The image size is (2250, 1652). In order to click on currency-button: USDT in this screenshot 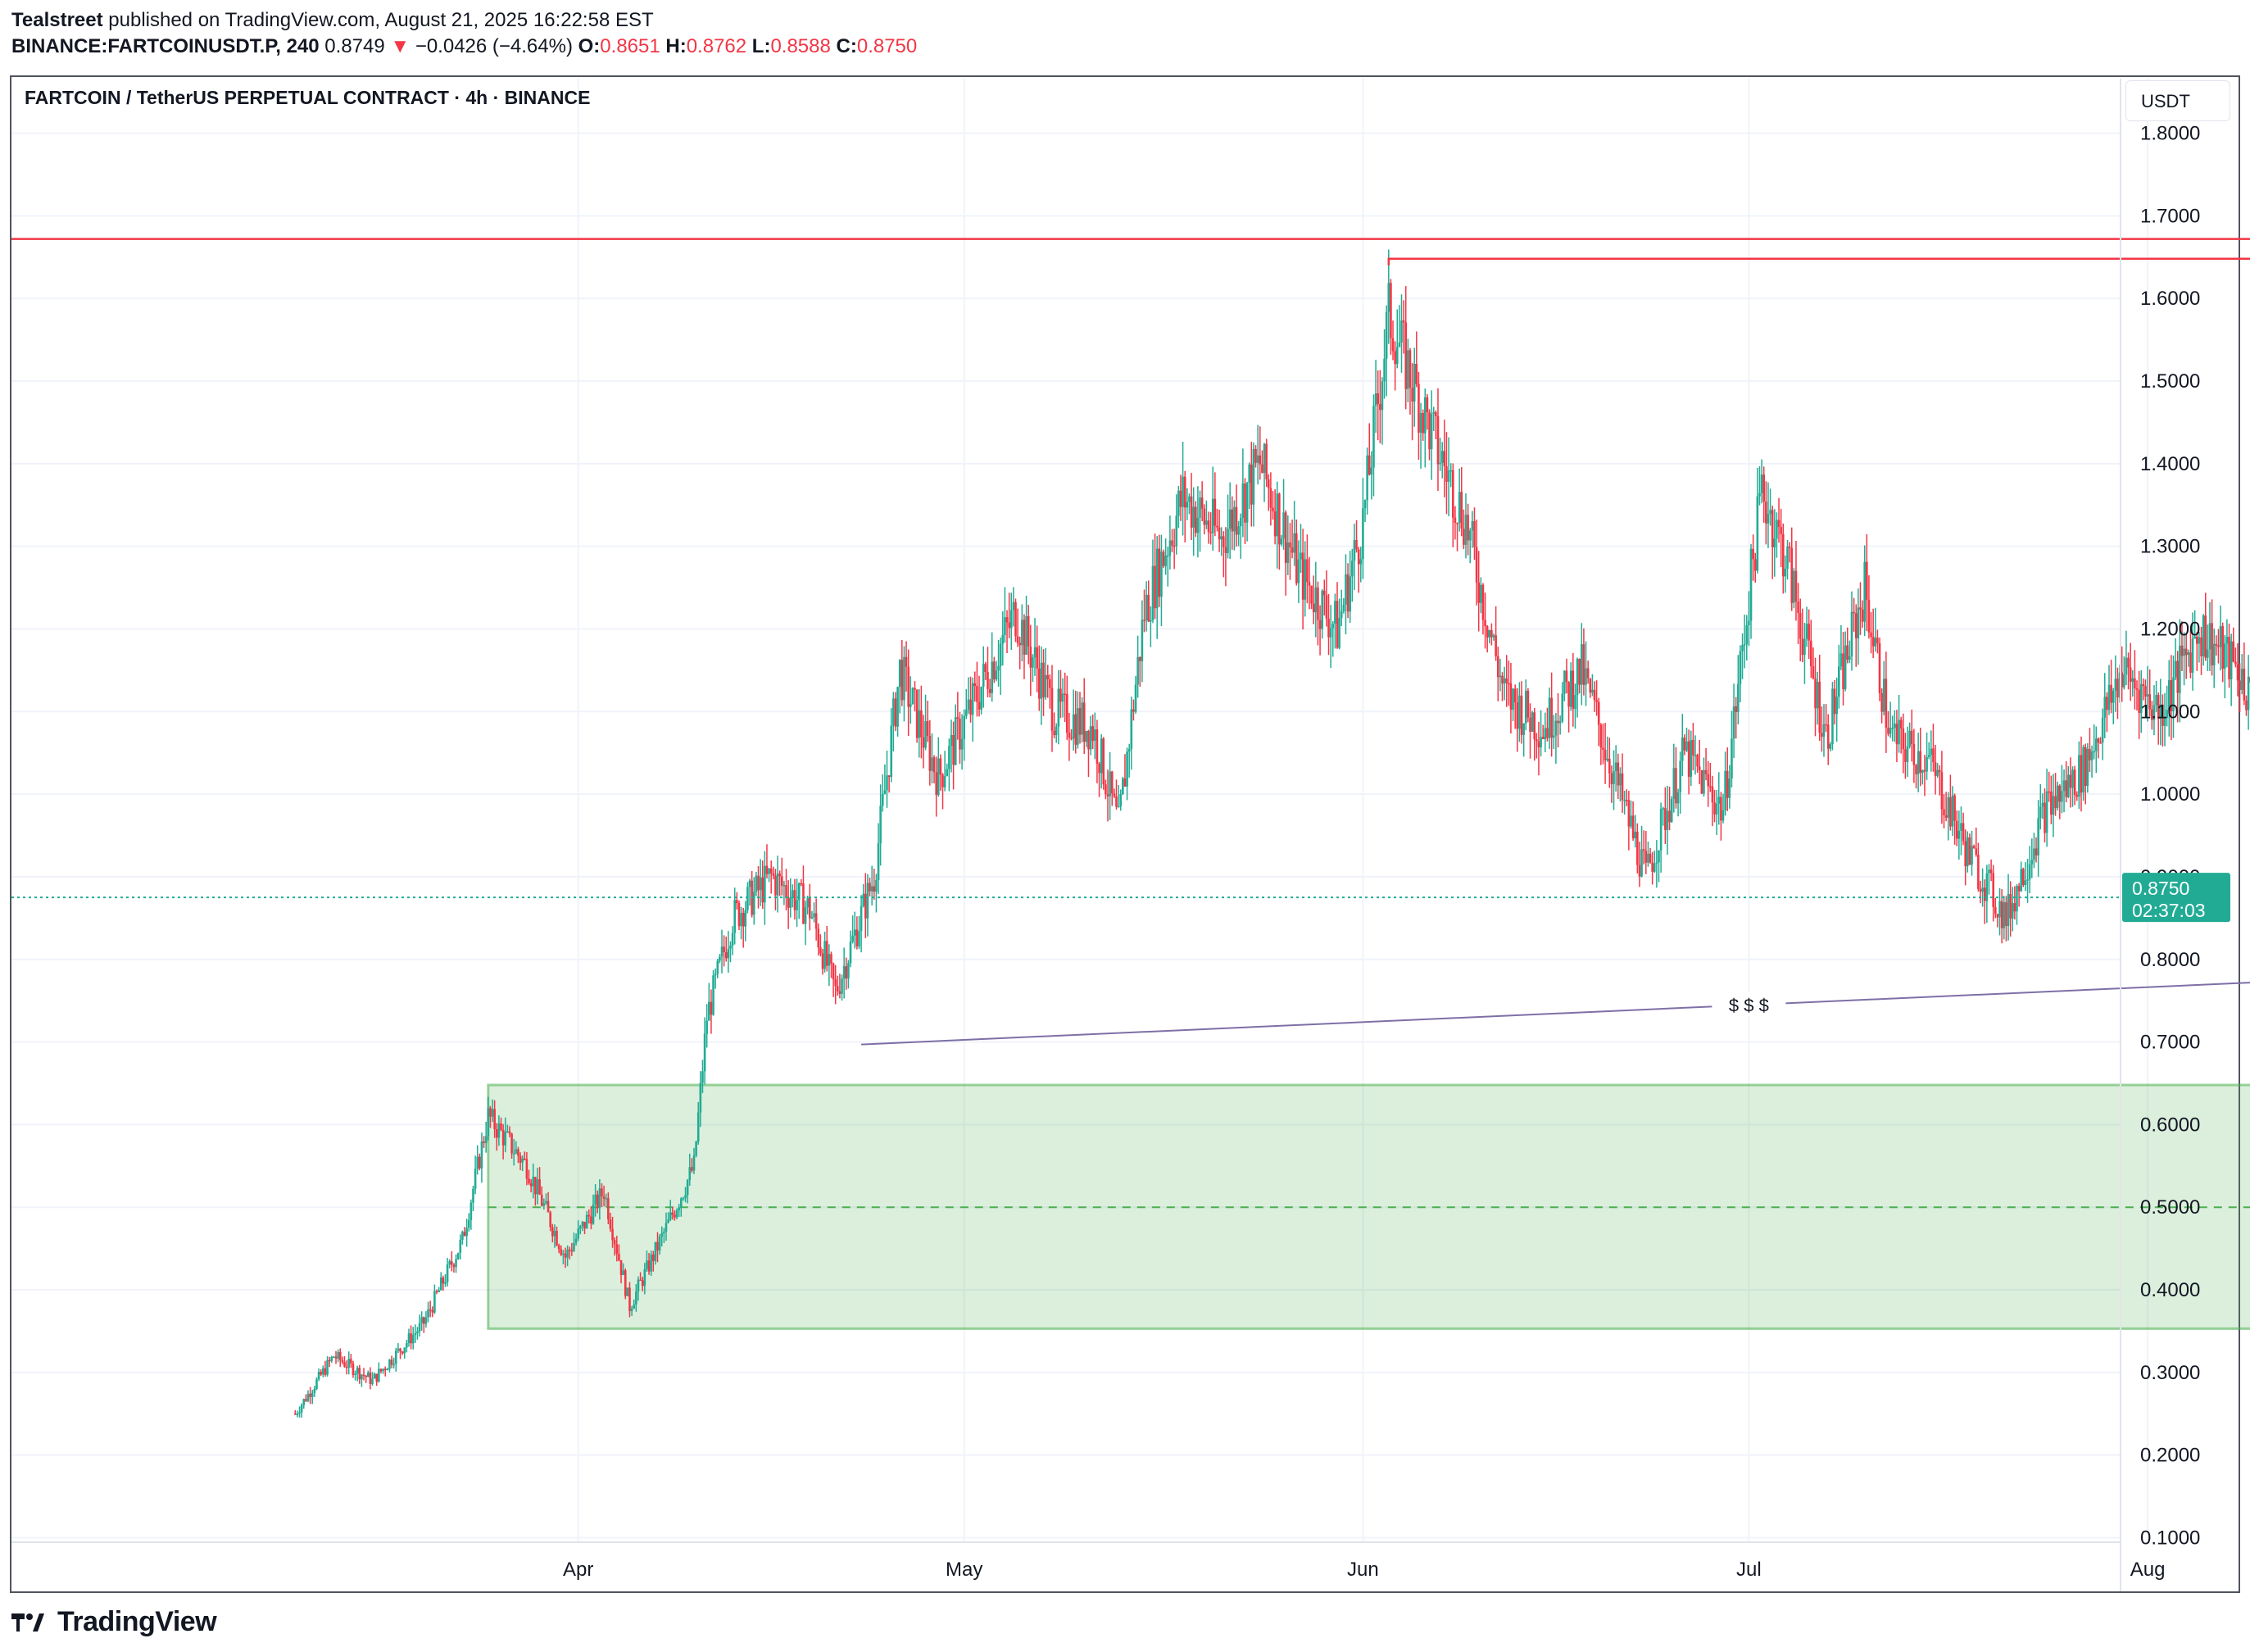, I will do `click(2177, 100)`.